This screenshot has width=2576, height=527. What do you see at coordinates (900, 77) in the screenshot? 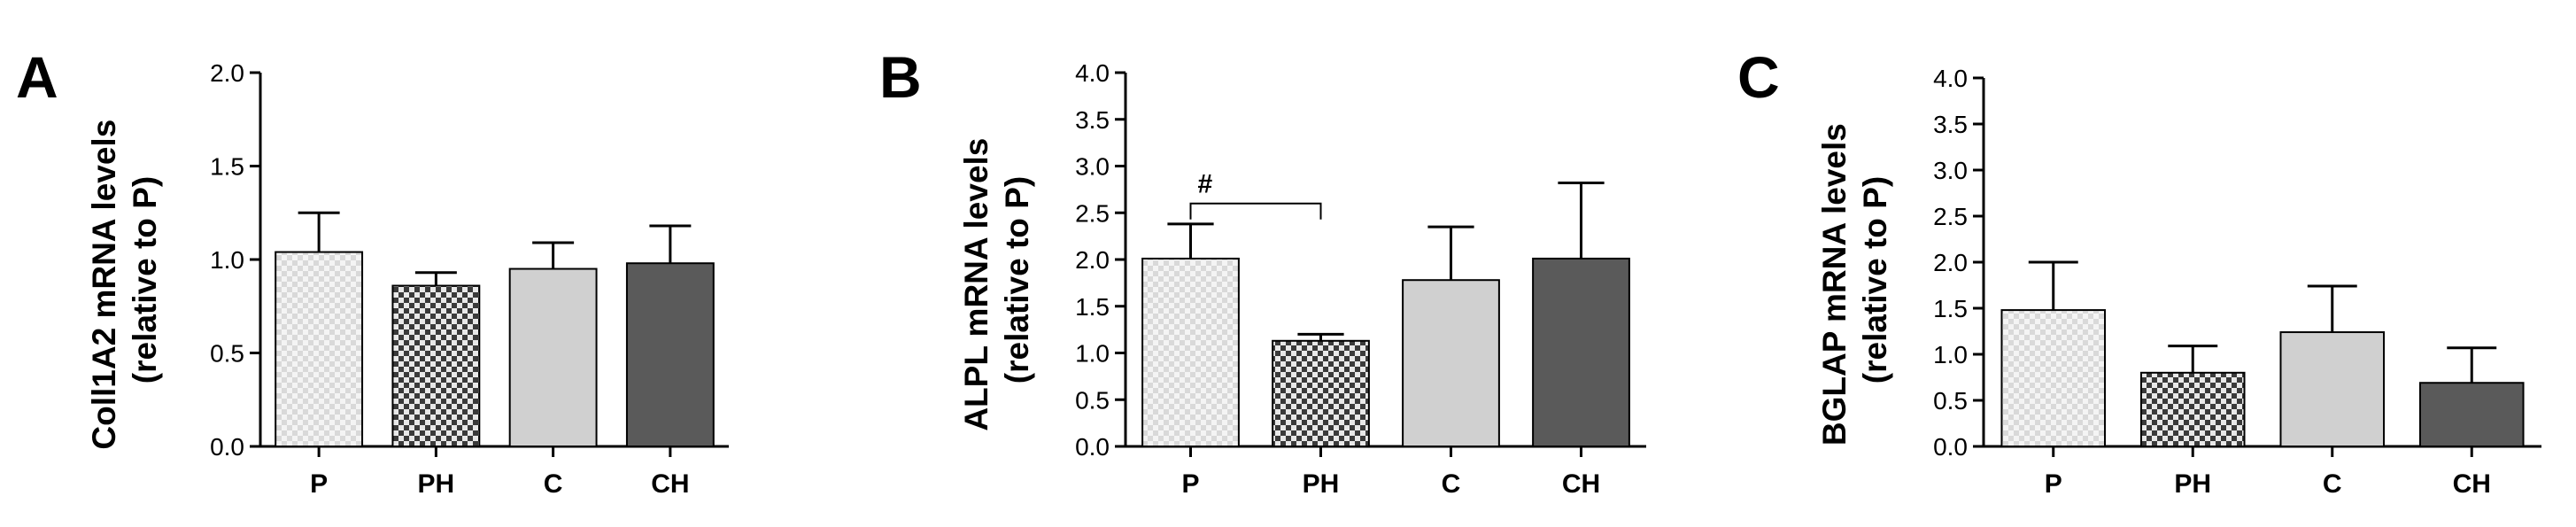
I see `panel-letter: B` at bounding box center [900, 77].